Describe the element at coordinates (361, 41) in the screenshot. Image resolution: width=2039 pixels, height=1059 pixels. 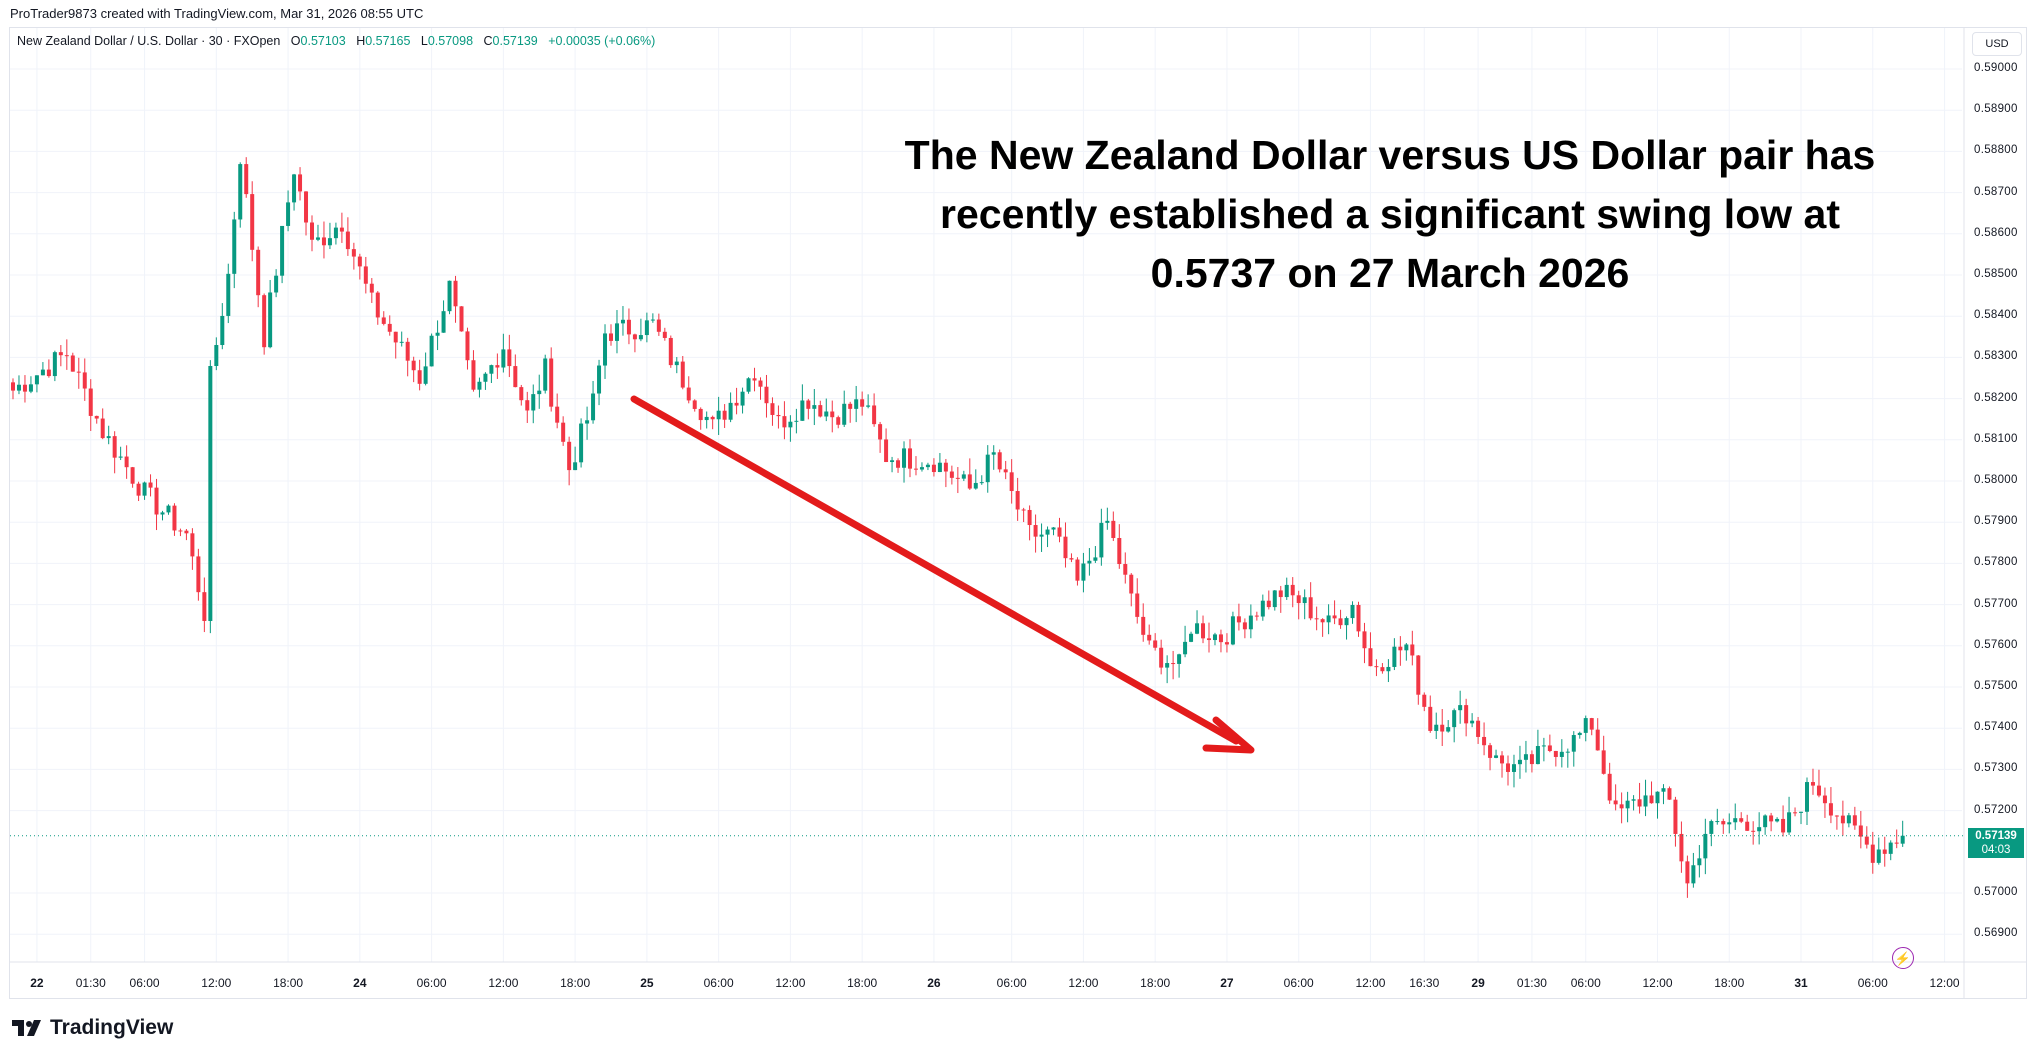
I see `high-label: H` at that location.